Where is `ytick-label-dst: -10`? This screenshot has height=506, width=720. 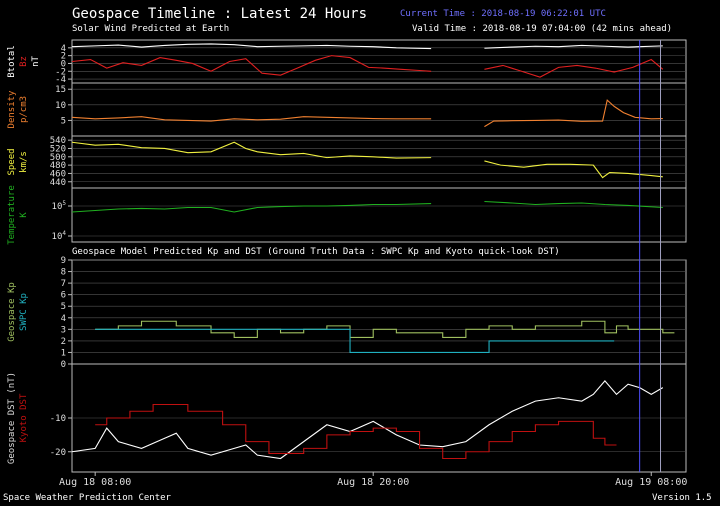 ytick-label-dst: -10 is located at coordinates (58, 419).